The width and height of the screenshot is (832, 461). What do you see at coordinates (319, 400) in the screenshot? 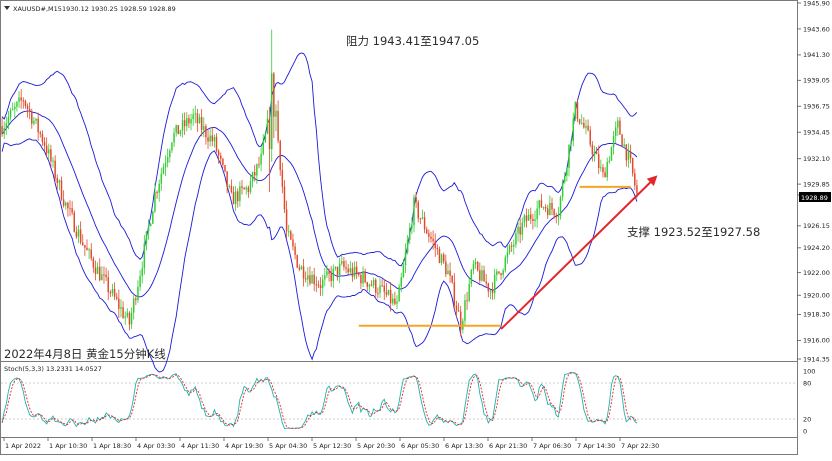
I see `stoch-signal-line` at bounding box center [319, 400].